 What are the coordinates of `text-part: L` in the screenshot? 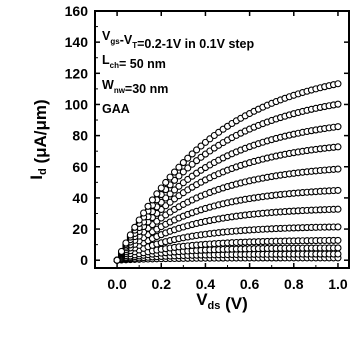 It's located at (106, 60).